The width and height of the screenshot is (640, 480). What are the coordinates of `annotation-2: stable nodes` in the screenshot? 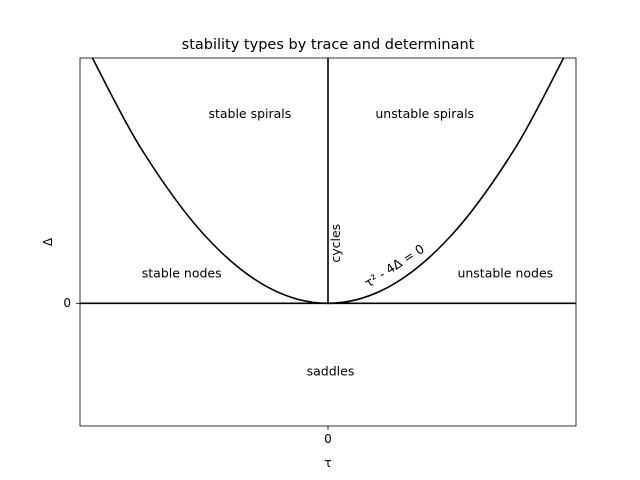 It's located at (182, 272).